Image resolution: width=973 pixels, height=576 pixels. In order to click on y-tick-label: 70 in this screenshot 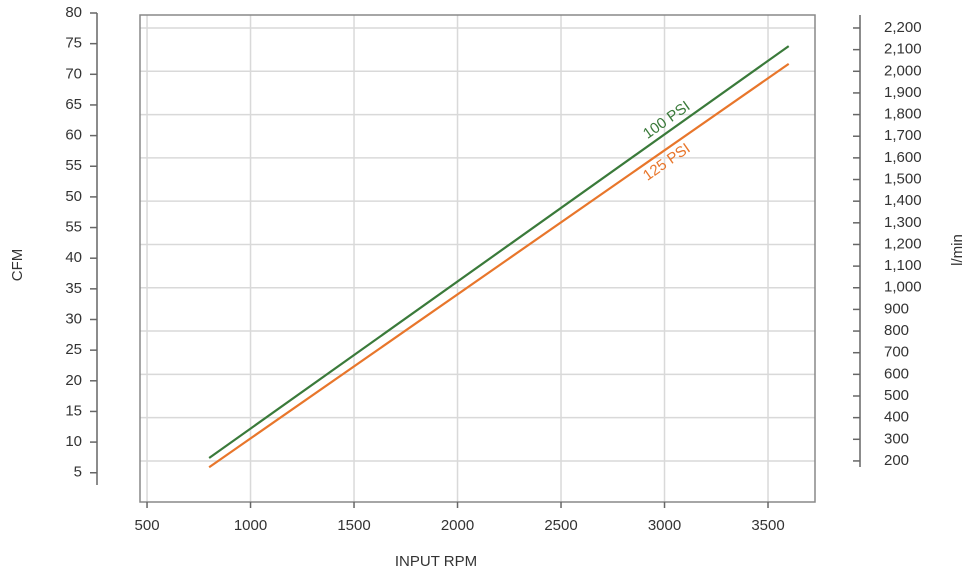, I will do `click(73, 73)`.